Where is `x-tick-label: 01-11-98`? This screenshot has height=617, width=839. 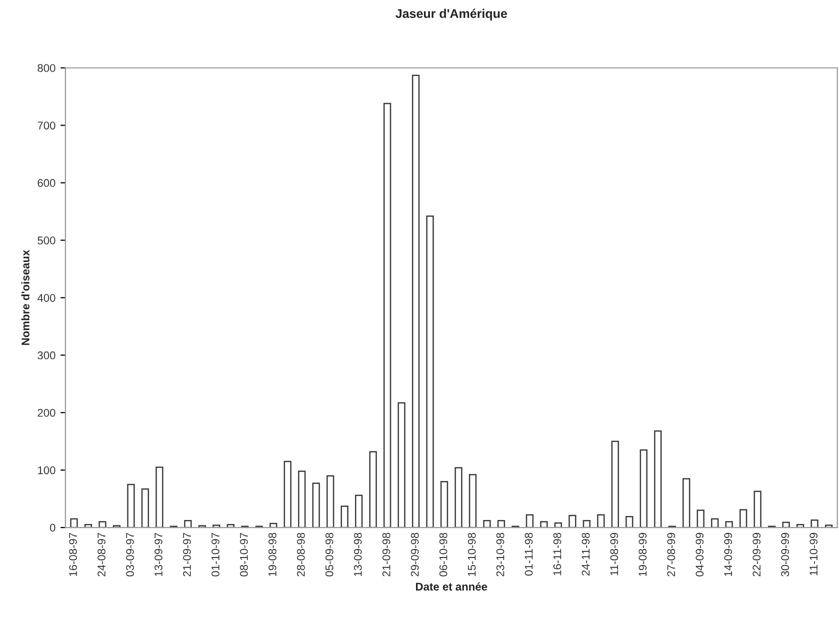 x-tick-label: 01-11-98 is located at coordinates (528, 554).